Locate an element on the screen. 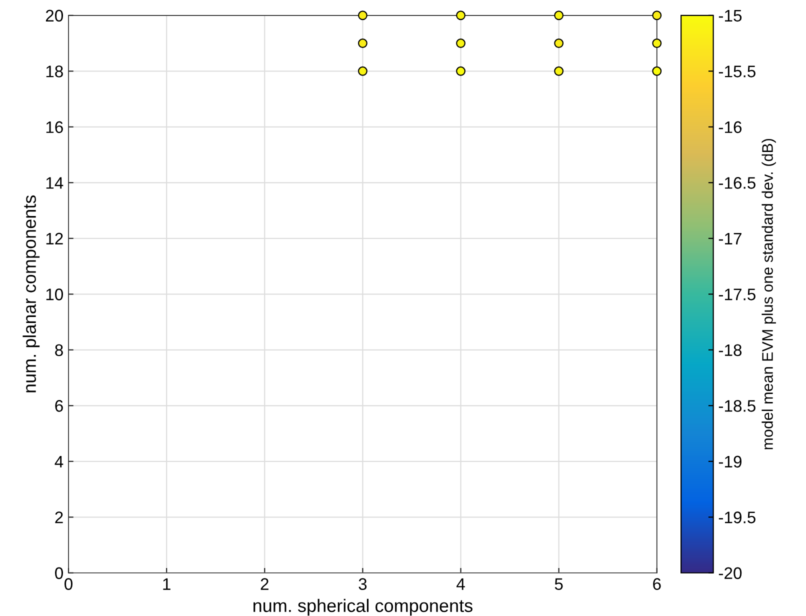 The image size is (806, 616). x-tick-label: 1 is located at coordinates (166, 584).